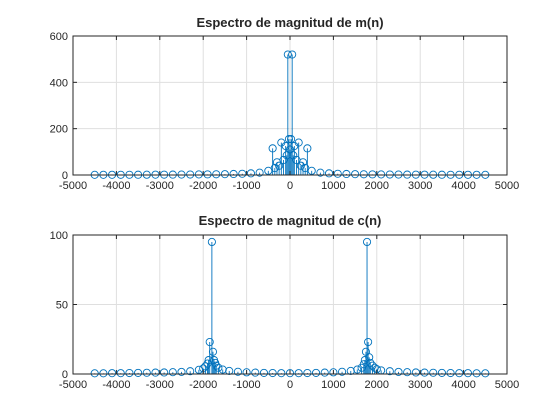 This screenshot has height=420, width=560. What do you see at coordinates (59, 236) in the screenshot?
I see `y-tick-label: 100` at bounding box center [59, 236].